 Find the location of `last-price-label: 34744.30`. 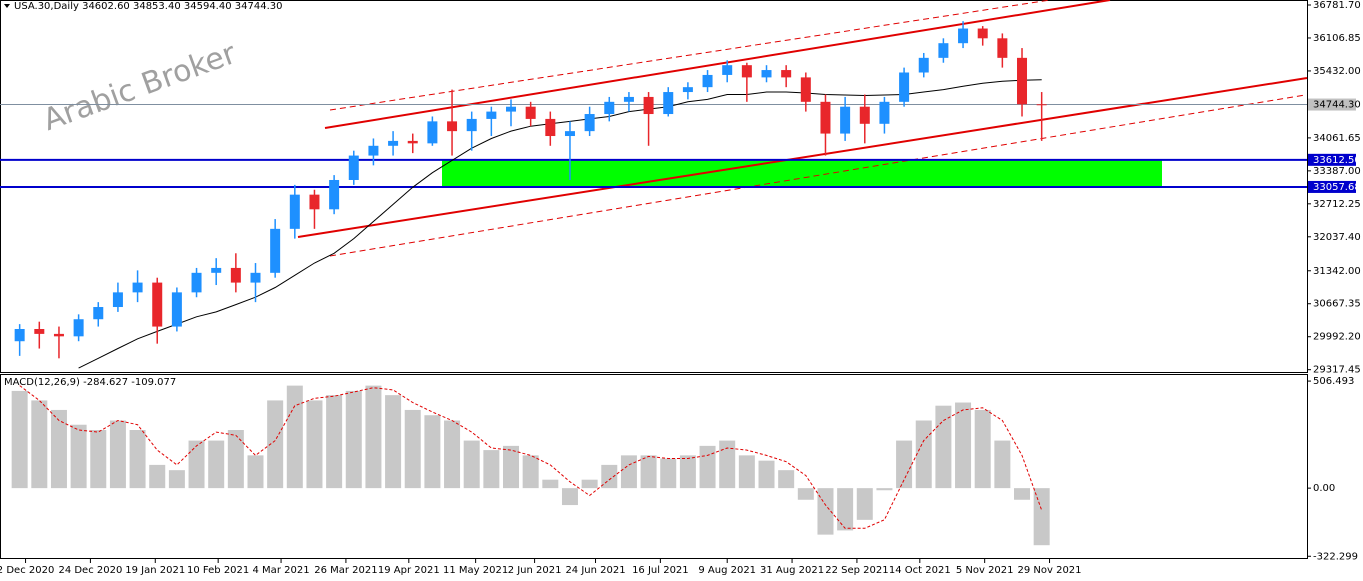

last-price-label: 34744.30 is located at coordinates (1337, 105).